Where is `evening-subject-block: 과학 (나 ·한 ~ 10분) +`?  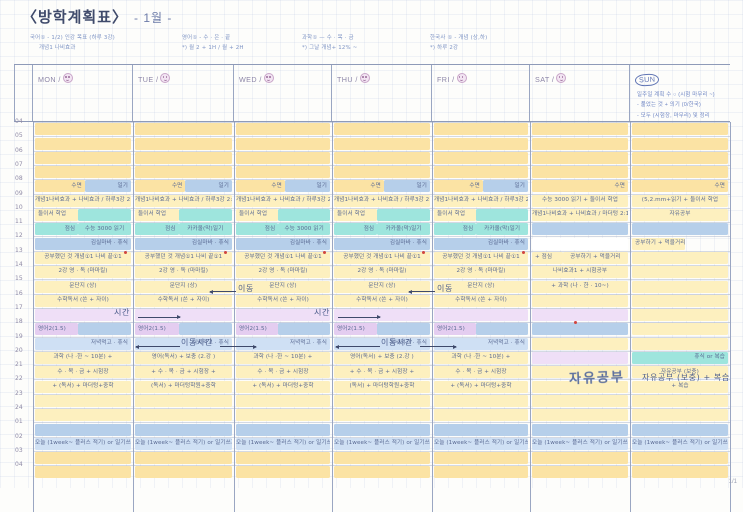
evening-subject-block: 과학 (나 ·한 ~ 10분) + is located at coordinates (283, 358).